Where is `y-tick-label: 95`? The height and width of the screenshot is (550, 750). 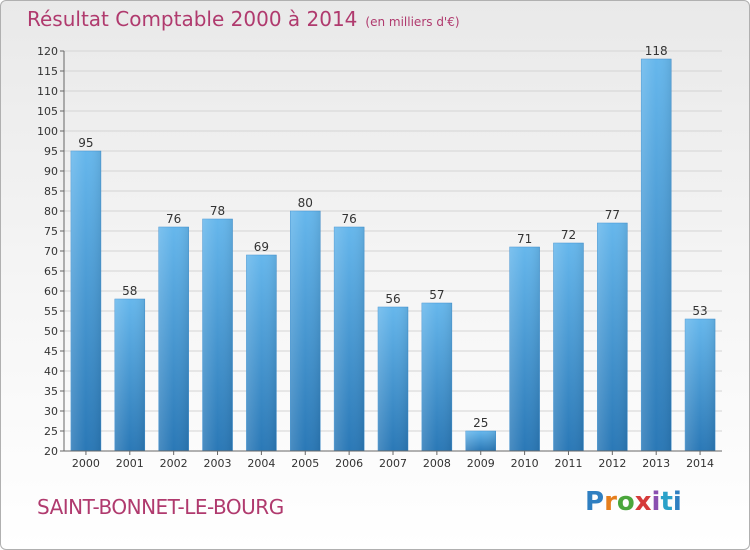
y-tick-label: 95 is located at coordinates (51, 151).